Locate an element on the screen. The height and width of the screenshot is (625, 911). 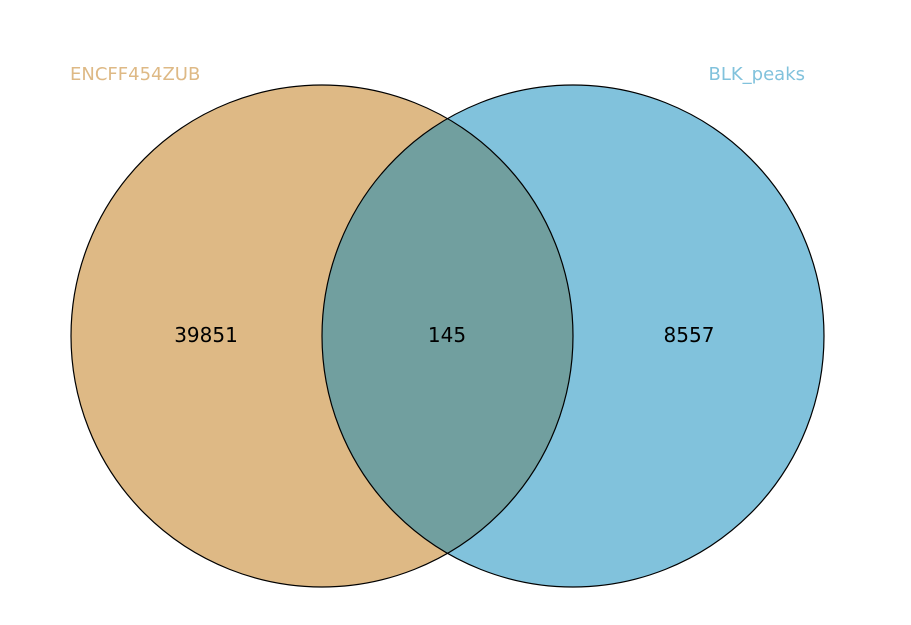
set-label-left: ENCFF454ZUB is located at coordinates (135, 74).